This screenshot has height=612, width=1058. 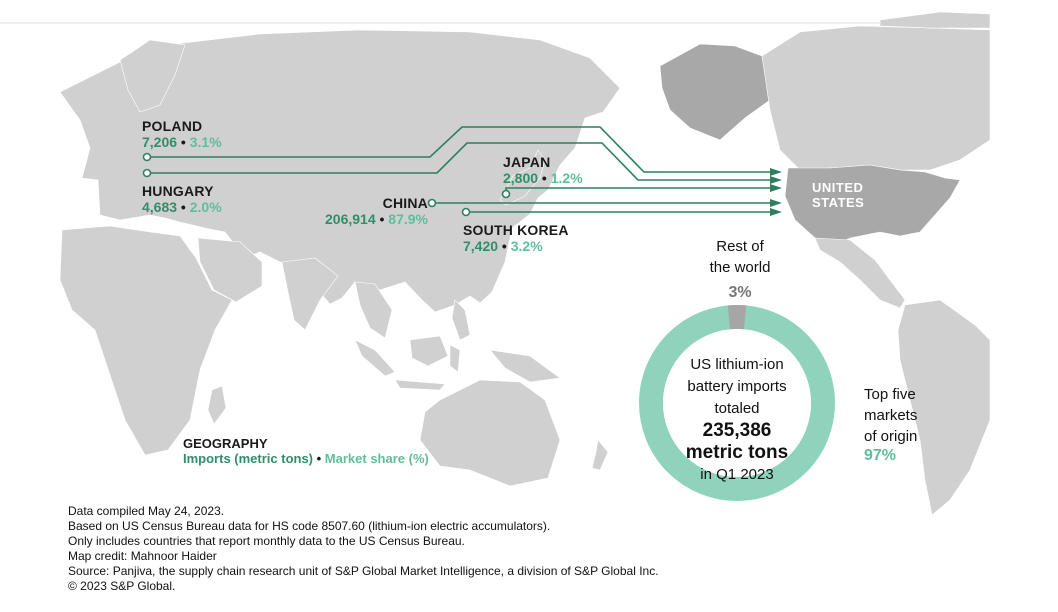 What do you see at coordinates (516, 230) in the screenshot?
I see `country-name-south-korea: SOUTH KOREA` at bounding box center [516, 230].